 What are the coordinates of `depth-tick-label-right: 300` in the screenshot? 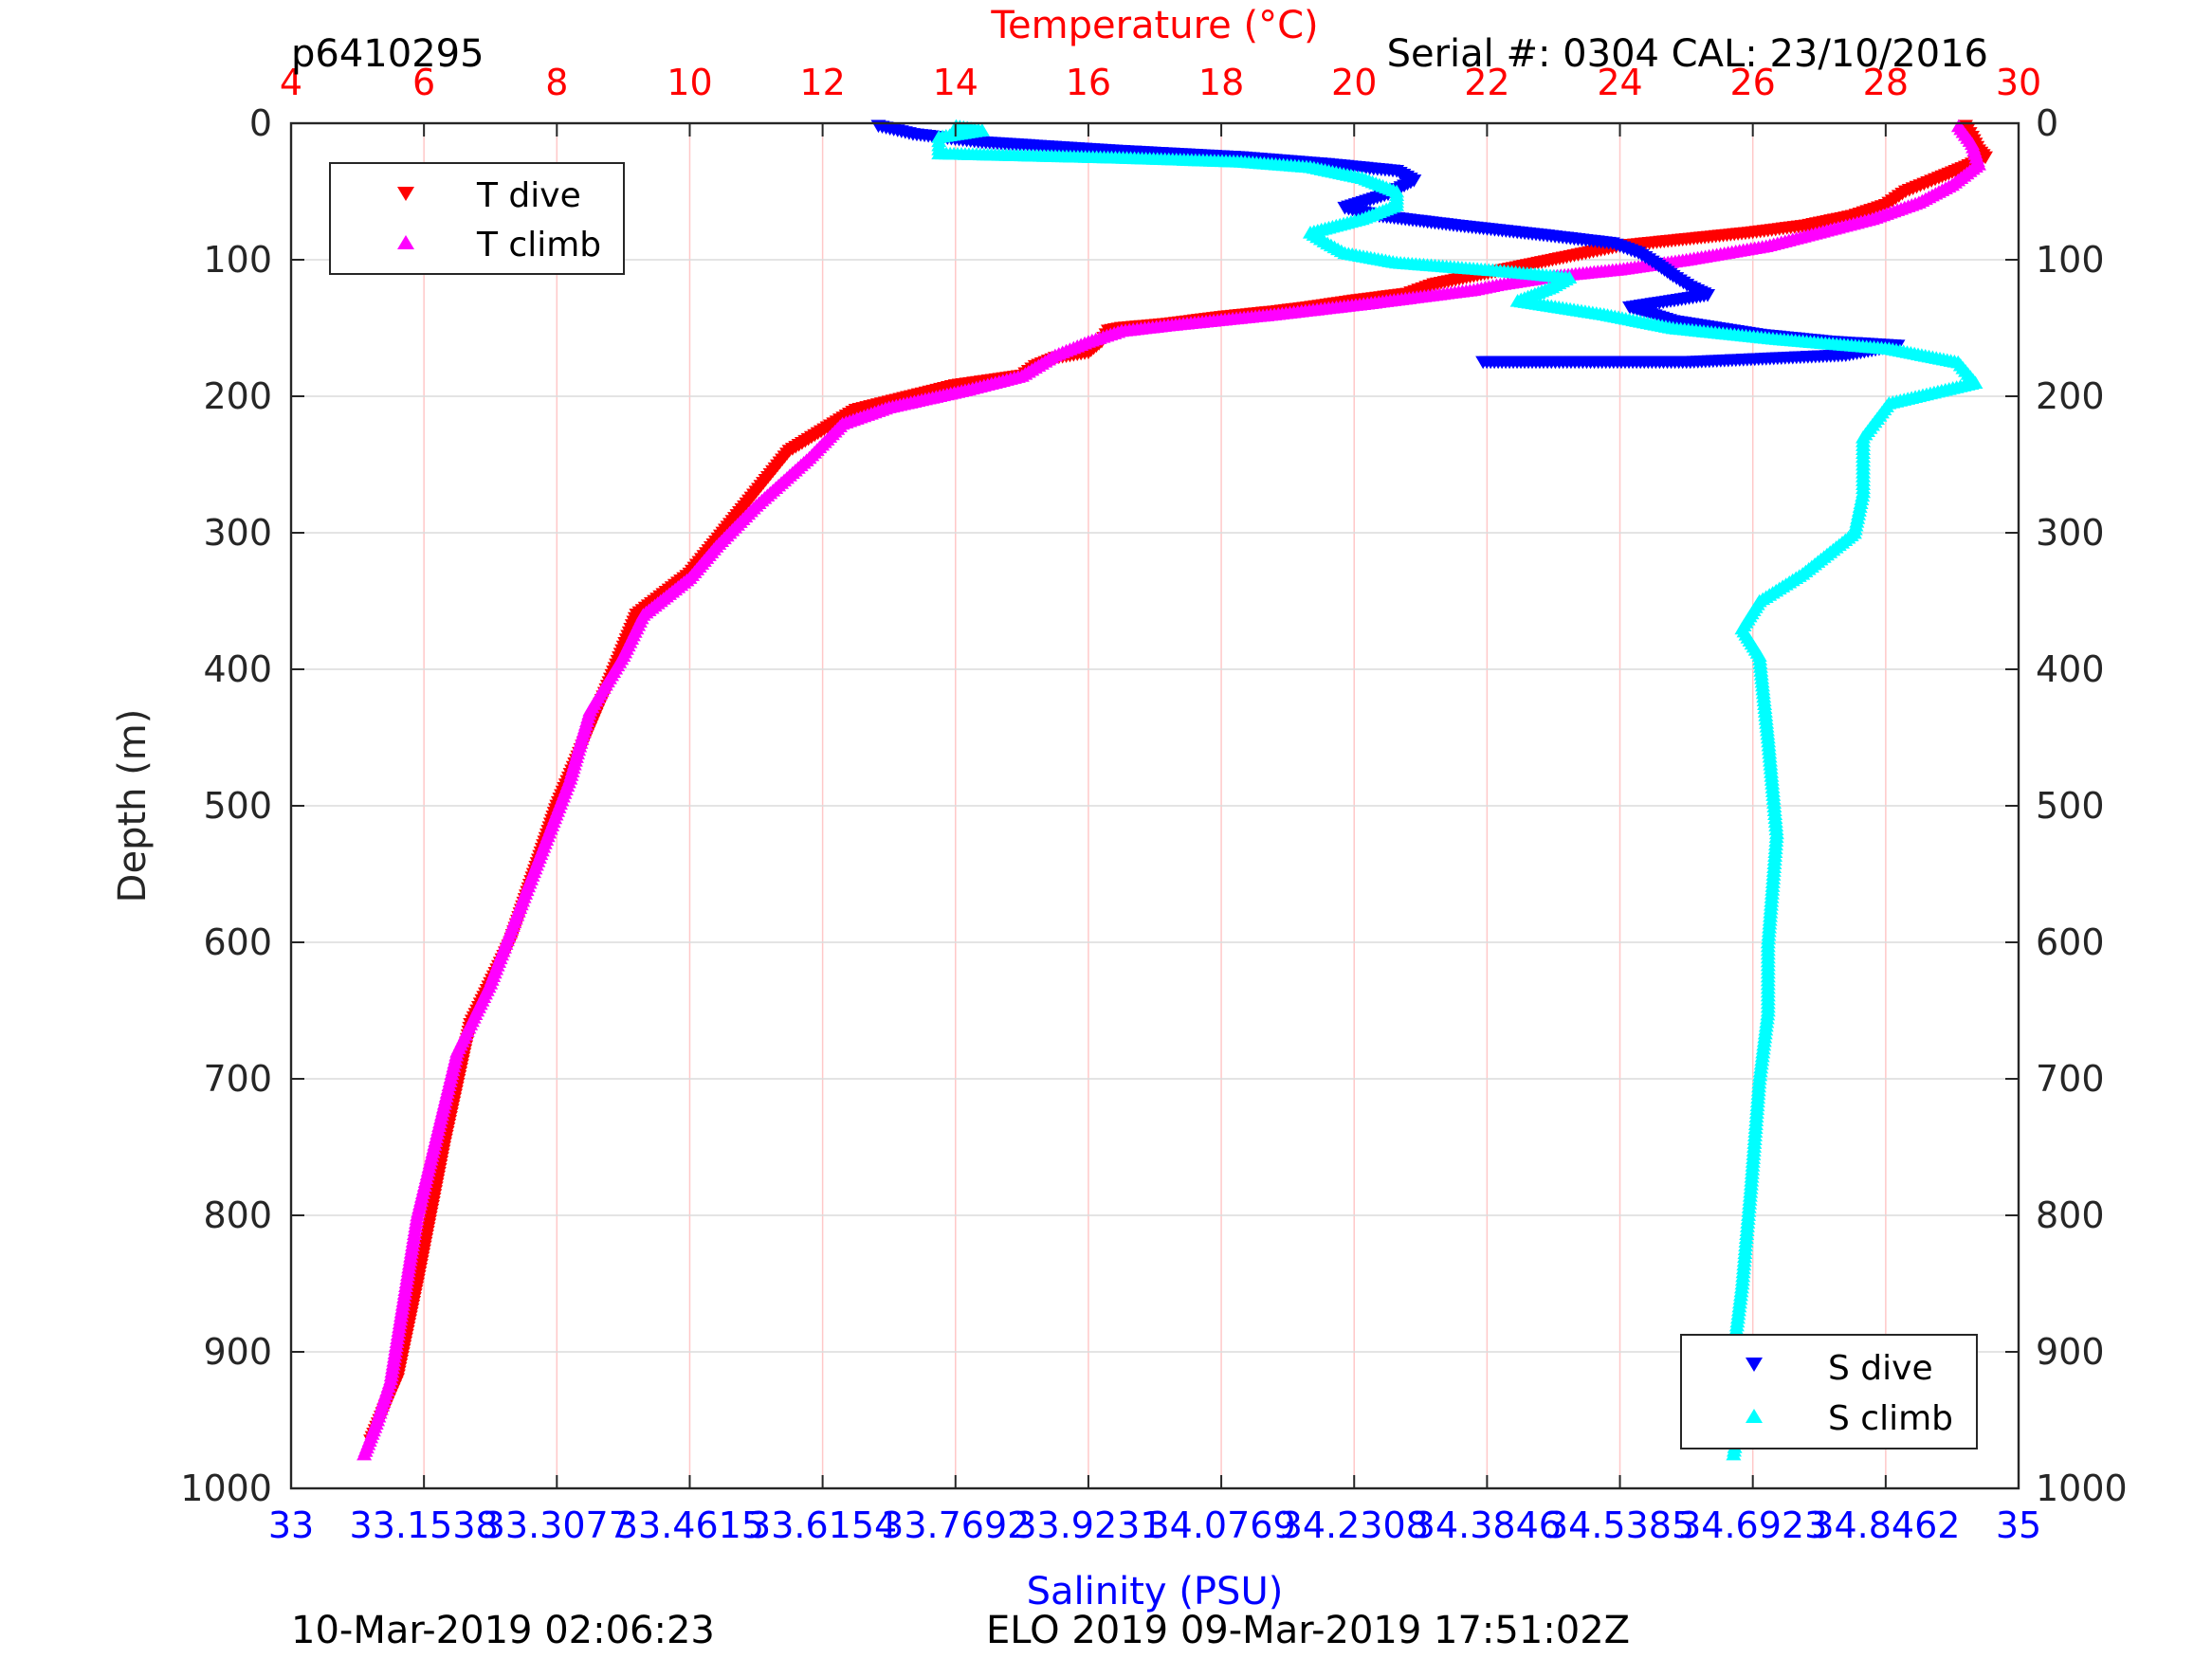 It's located at (2070, 533).